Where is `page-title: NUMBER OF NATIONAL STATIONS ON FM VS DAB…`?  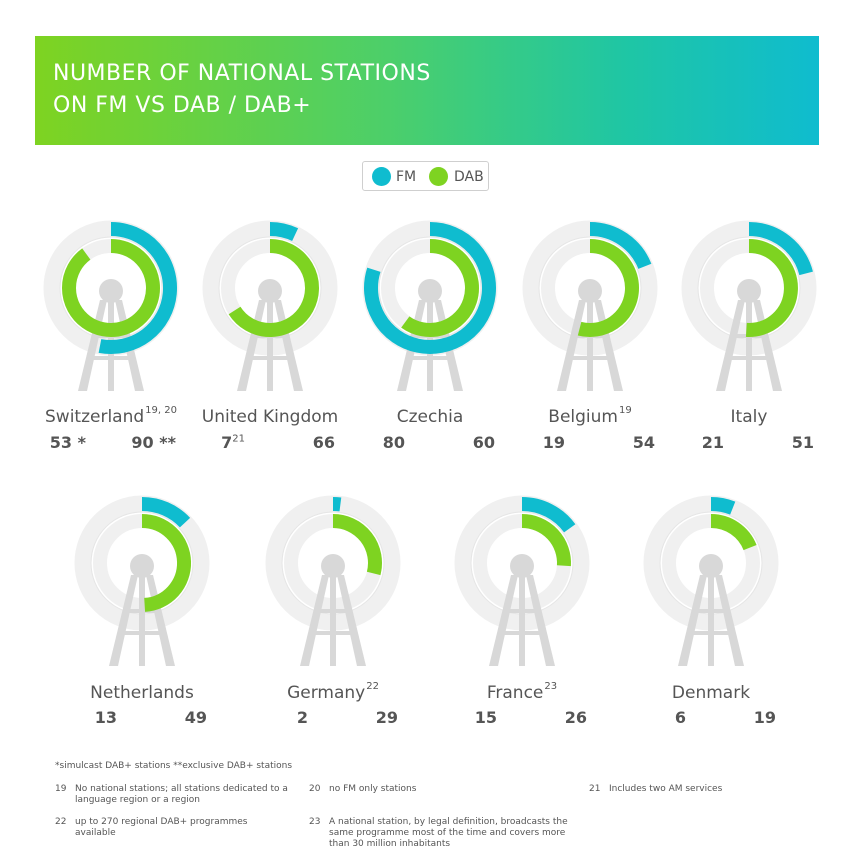
page-title: NUMBER OF NATIONAL STATIONS ON FM VS DAB… is located at coordinates (242, 90).